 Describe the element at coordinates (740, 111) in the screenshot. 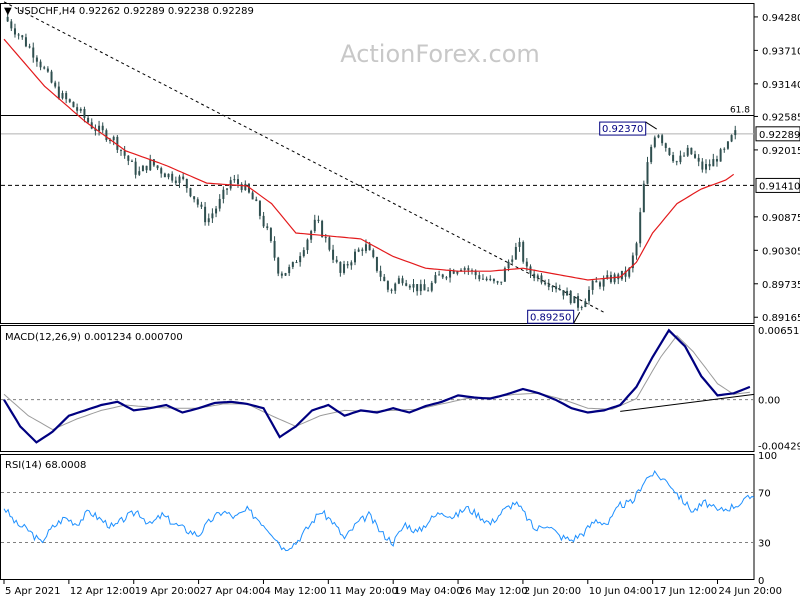

I see `fib-level-label: 61.8` at that location.